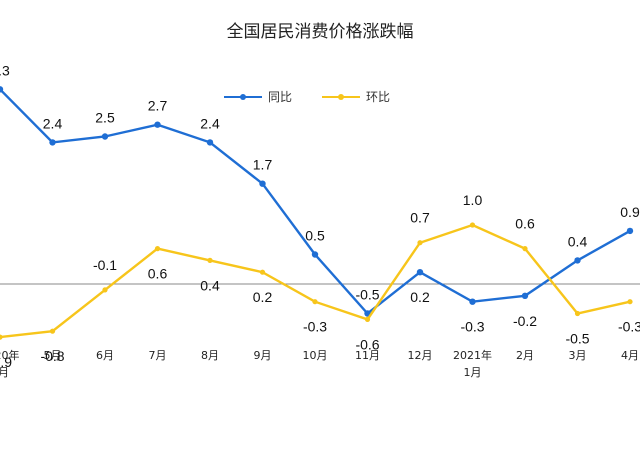  What do you see at coordinates (280, 97) in the screenshot?
I see `legend-label-yoy: 同比` at bounding box center [280, 97].